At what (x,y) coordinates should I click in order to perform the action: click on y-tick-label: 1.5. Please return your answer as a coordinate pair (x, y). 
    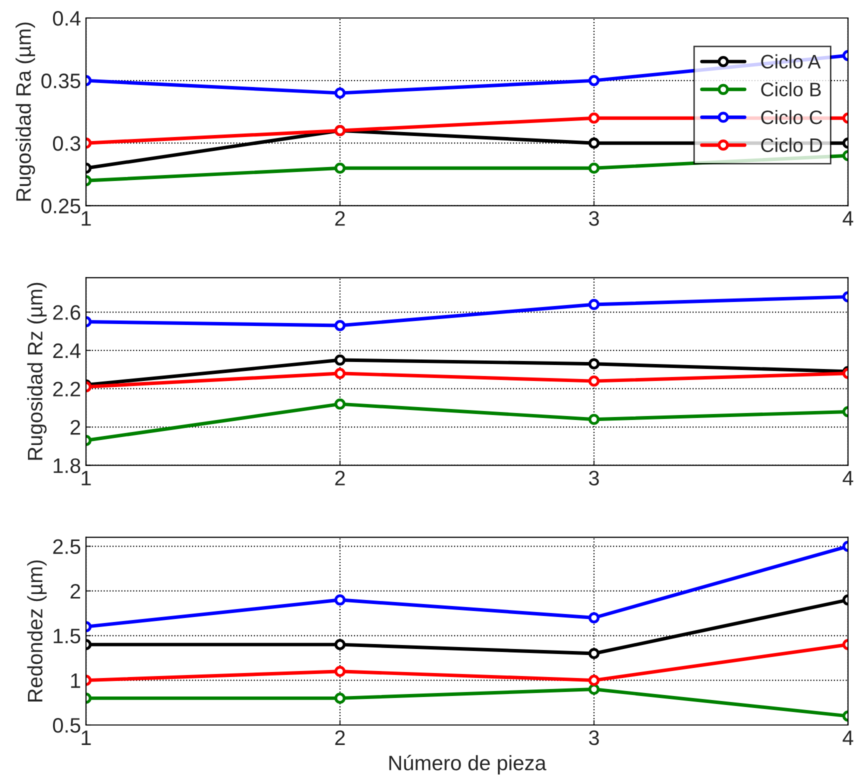
    Looking at the image, I should click on (67, 636).